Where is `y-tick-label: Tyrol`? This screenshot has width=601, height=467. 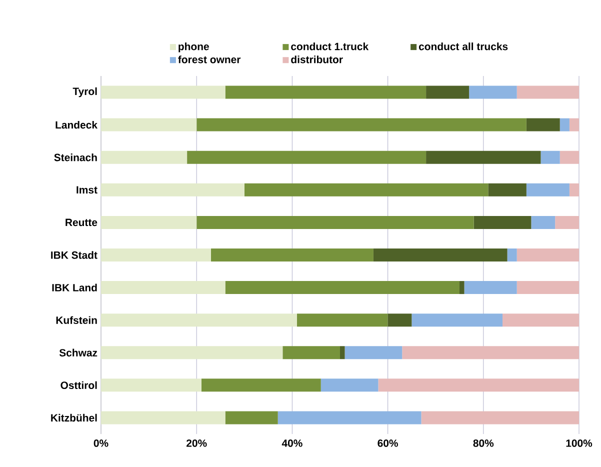
y-tick-label: Tyrol is located at coordinates (84, 92).